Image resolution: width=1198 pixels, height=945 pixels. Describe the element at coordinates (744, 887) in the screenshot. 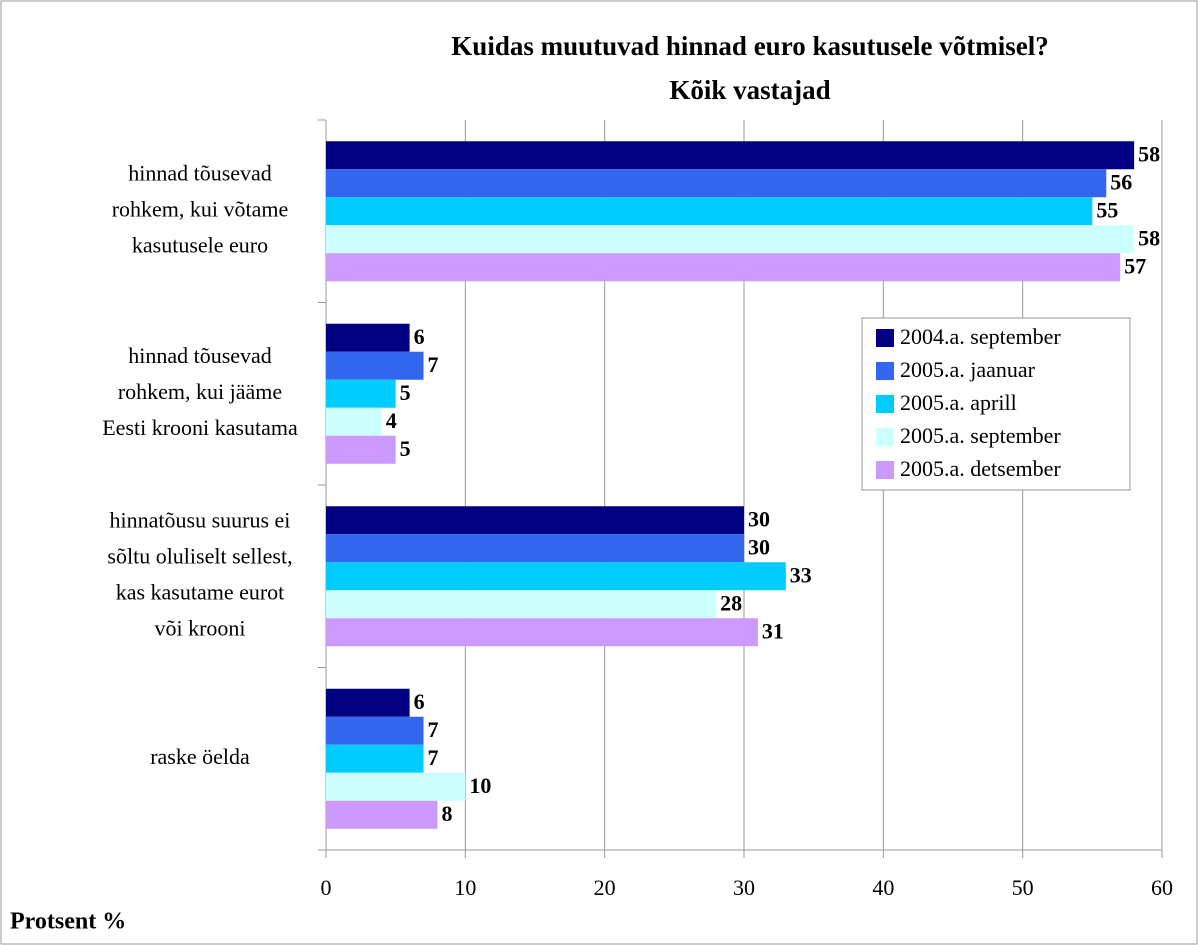

I see `x-tick-label: 30` at that location.